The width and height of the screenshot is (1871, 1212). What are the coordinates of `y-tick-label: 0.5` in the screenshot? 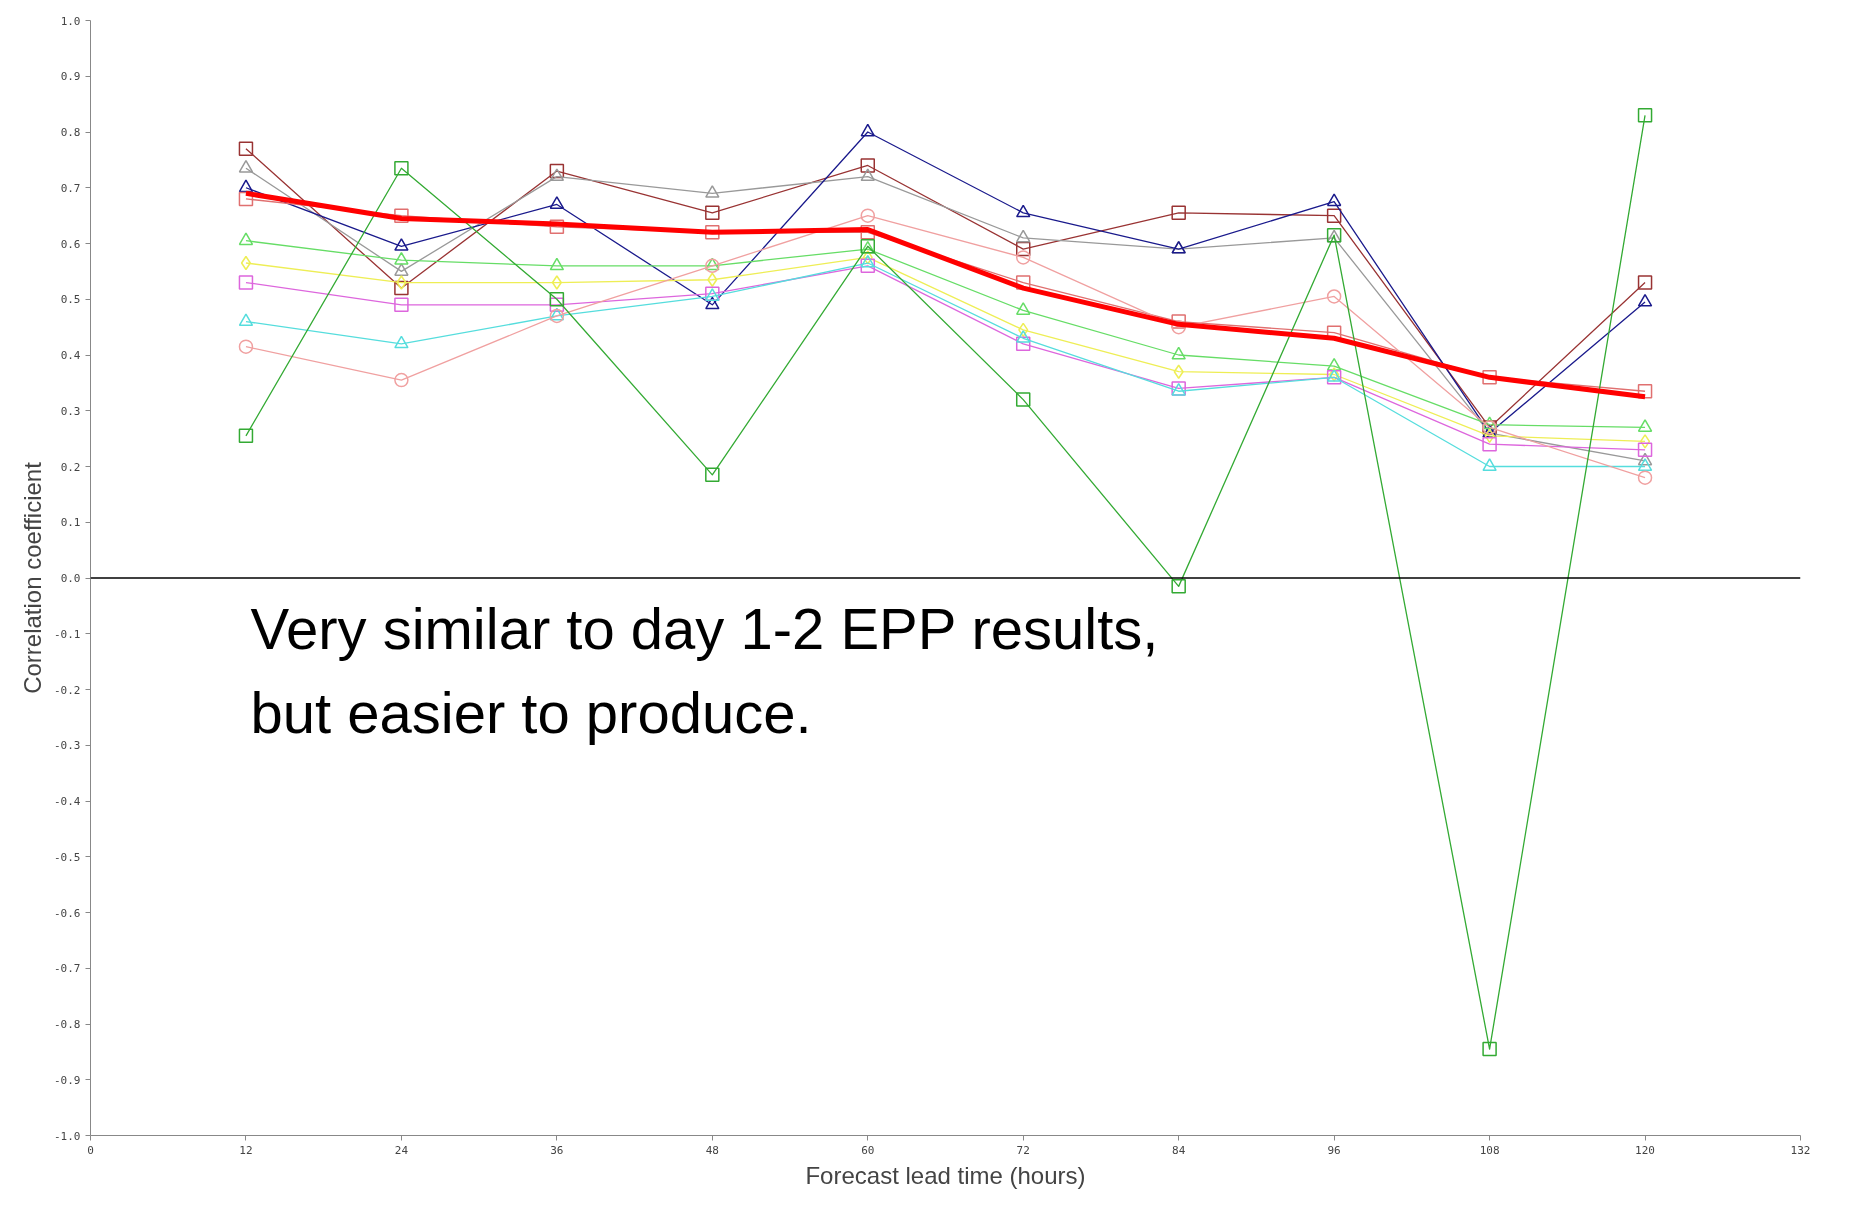 It's located at (70, 300).